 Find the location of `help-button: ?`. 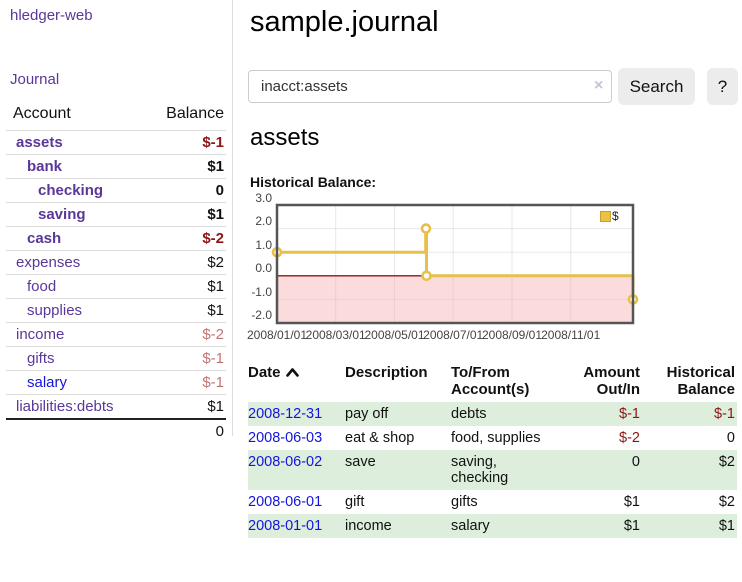

help-button: ? is located at coordinates (722, 86).